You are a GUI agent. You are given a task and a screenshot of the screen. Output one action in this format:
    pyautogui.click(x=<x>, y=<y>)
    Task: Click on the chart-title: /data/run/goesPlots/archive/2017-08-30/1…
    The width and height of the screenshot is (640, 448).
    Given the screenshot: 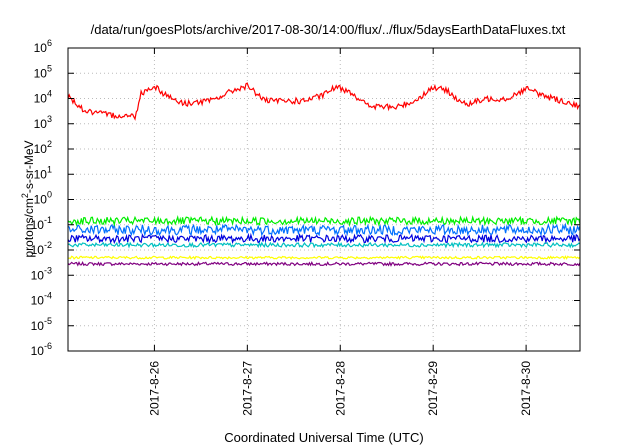 What is the action you would take?
    pyautogui.click(x=328, y=29)
    